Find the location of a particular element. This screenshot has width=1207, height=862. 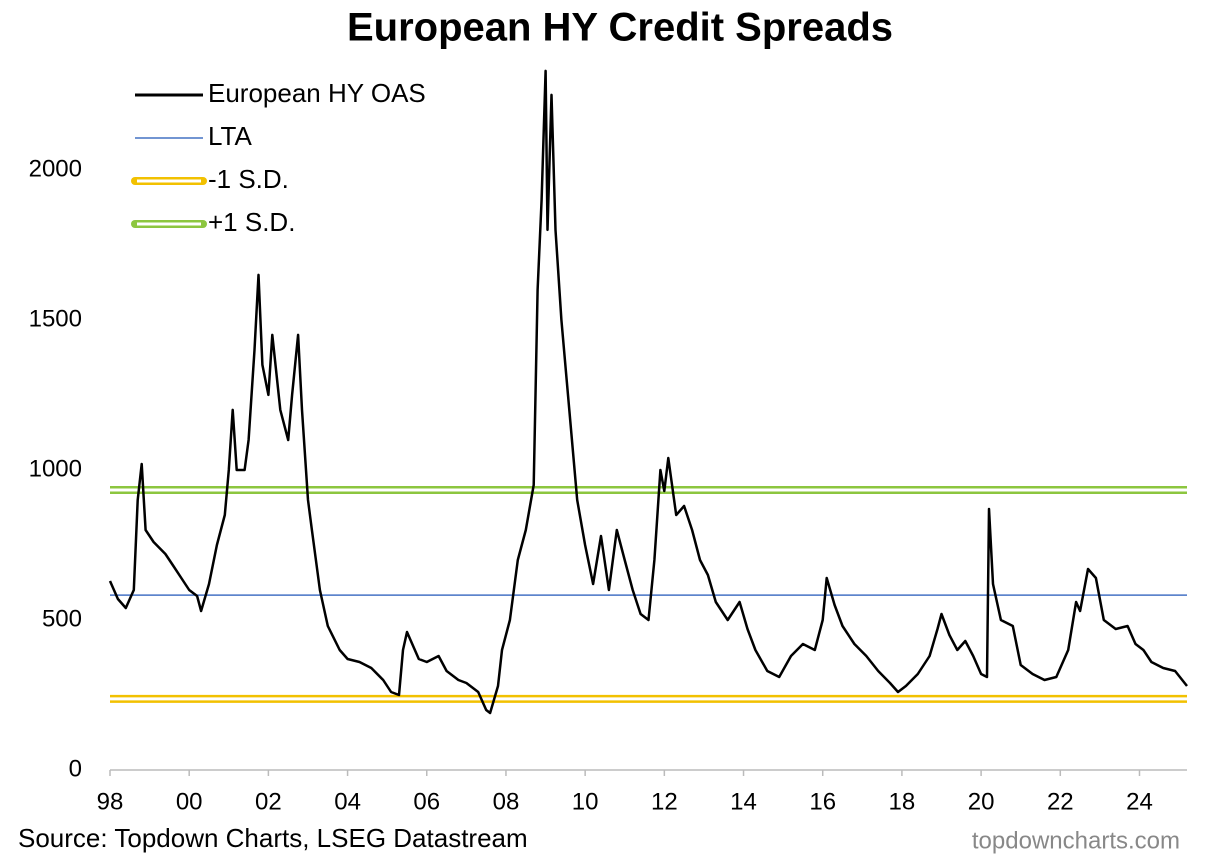

x-tick-label: 18 is located at coordinates (902, 801).